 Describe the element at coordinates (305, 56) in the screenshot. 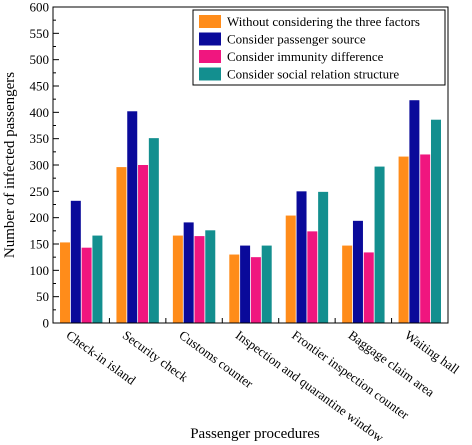

I see `legend-label: Consider immunity difference` at that location.